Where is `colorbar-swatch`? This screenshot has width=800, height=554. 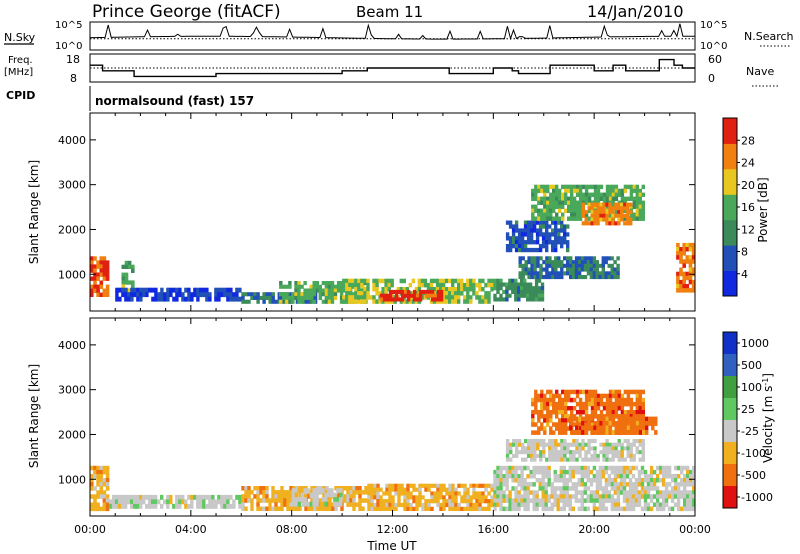 colorbar-swatch is located at coordinates (730, 258).